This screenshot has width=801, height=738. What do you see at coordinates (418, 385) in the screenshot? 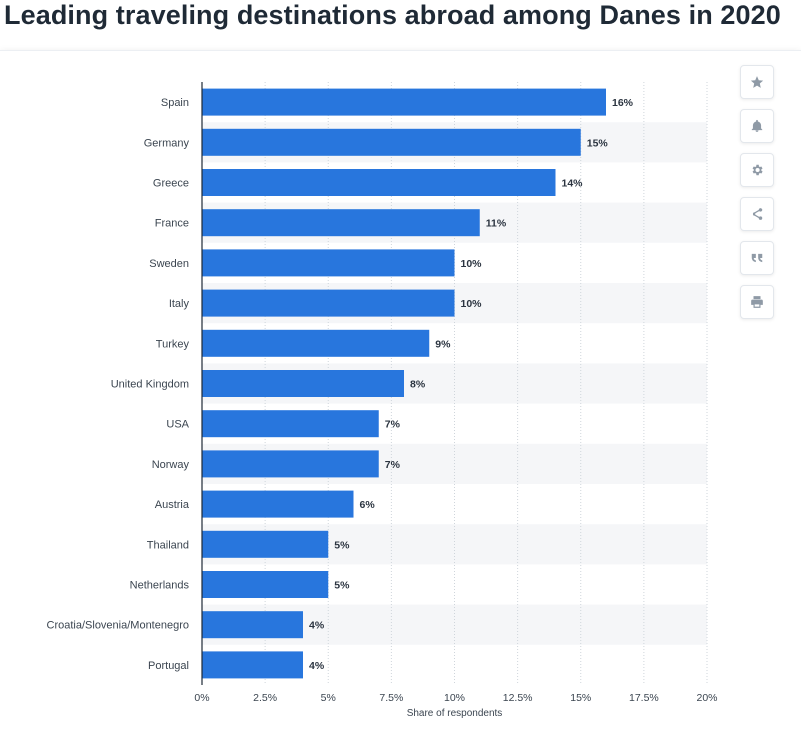
I see `value-label: 8%` at bounding box center [418, 385].